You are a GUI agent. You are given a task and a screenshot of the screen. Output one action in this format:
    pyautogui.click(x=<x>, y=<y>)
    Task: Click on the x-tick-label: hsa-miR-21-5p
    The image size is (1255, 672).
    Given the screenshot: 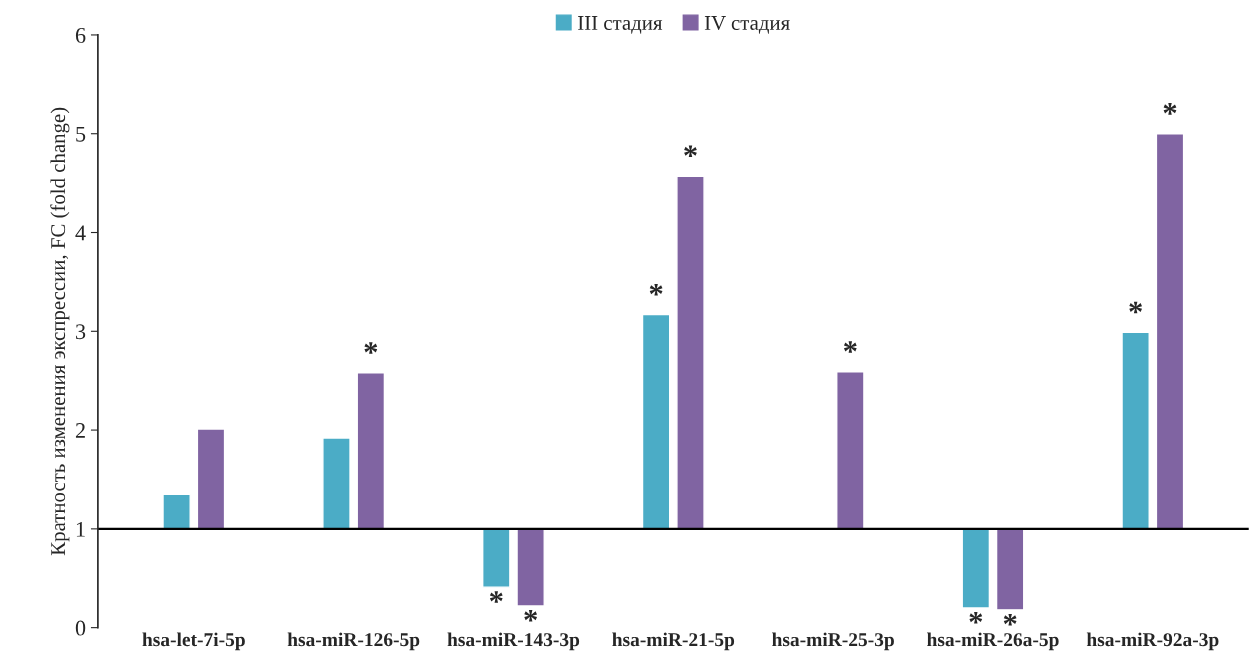 What is the action you would take?
    pyautogui.click(x=673, y=641)
    